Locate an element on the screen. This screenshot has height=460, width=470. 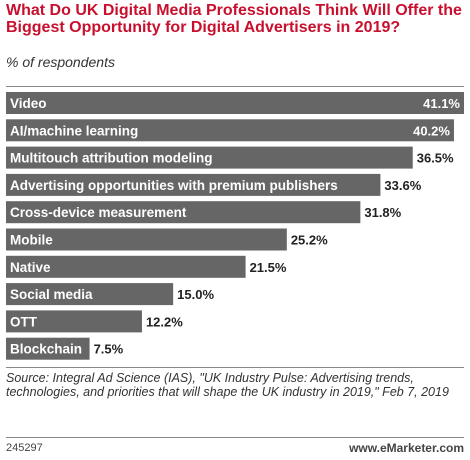
value-label-ai-machine-learning: 40.2% is located at coordinates (431, 130).